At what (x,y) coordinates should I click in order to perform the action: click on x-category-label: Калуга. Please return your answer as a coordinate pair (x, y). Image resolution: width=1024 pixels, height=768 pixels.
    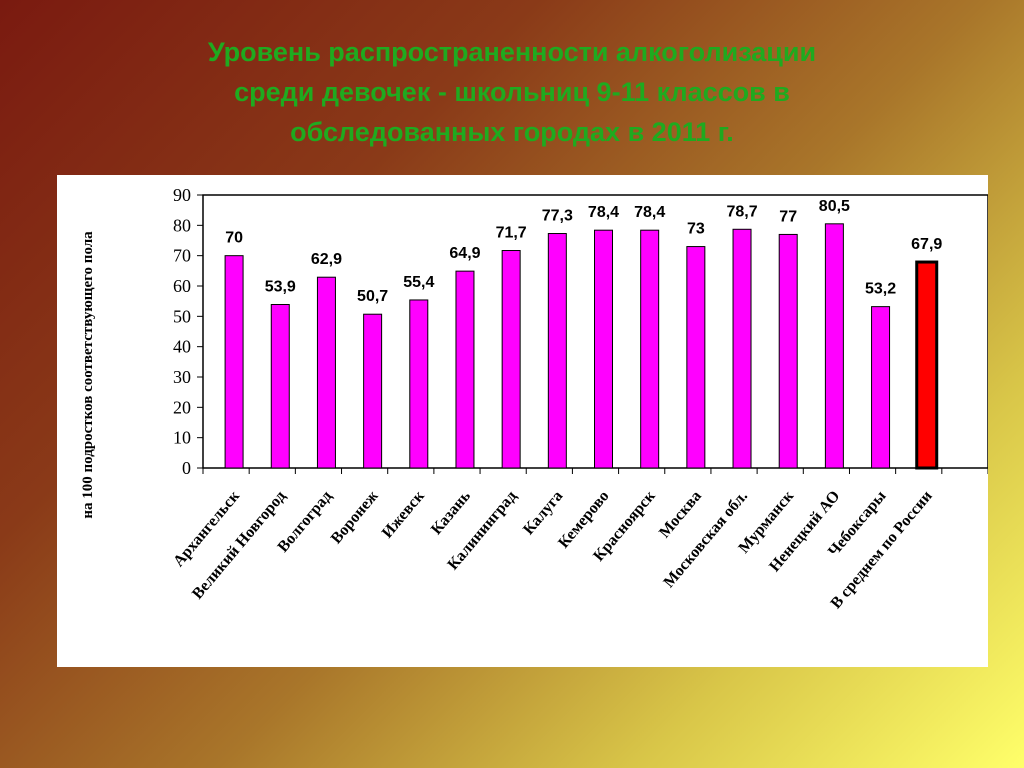
    Looking at the image, I should click on (543, 513).